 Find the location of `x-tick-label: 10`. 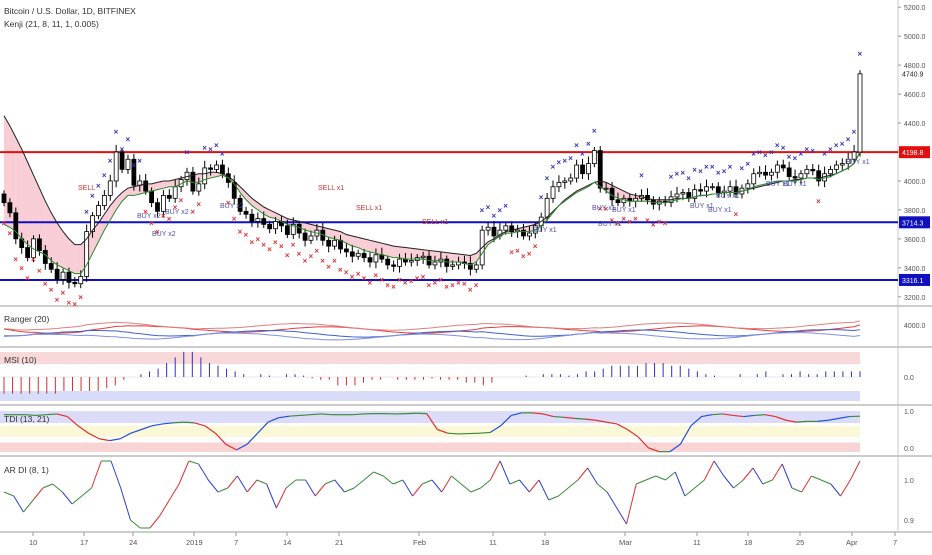

x-tick-label: 10 is located at coordinates (33, 542).